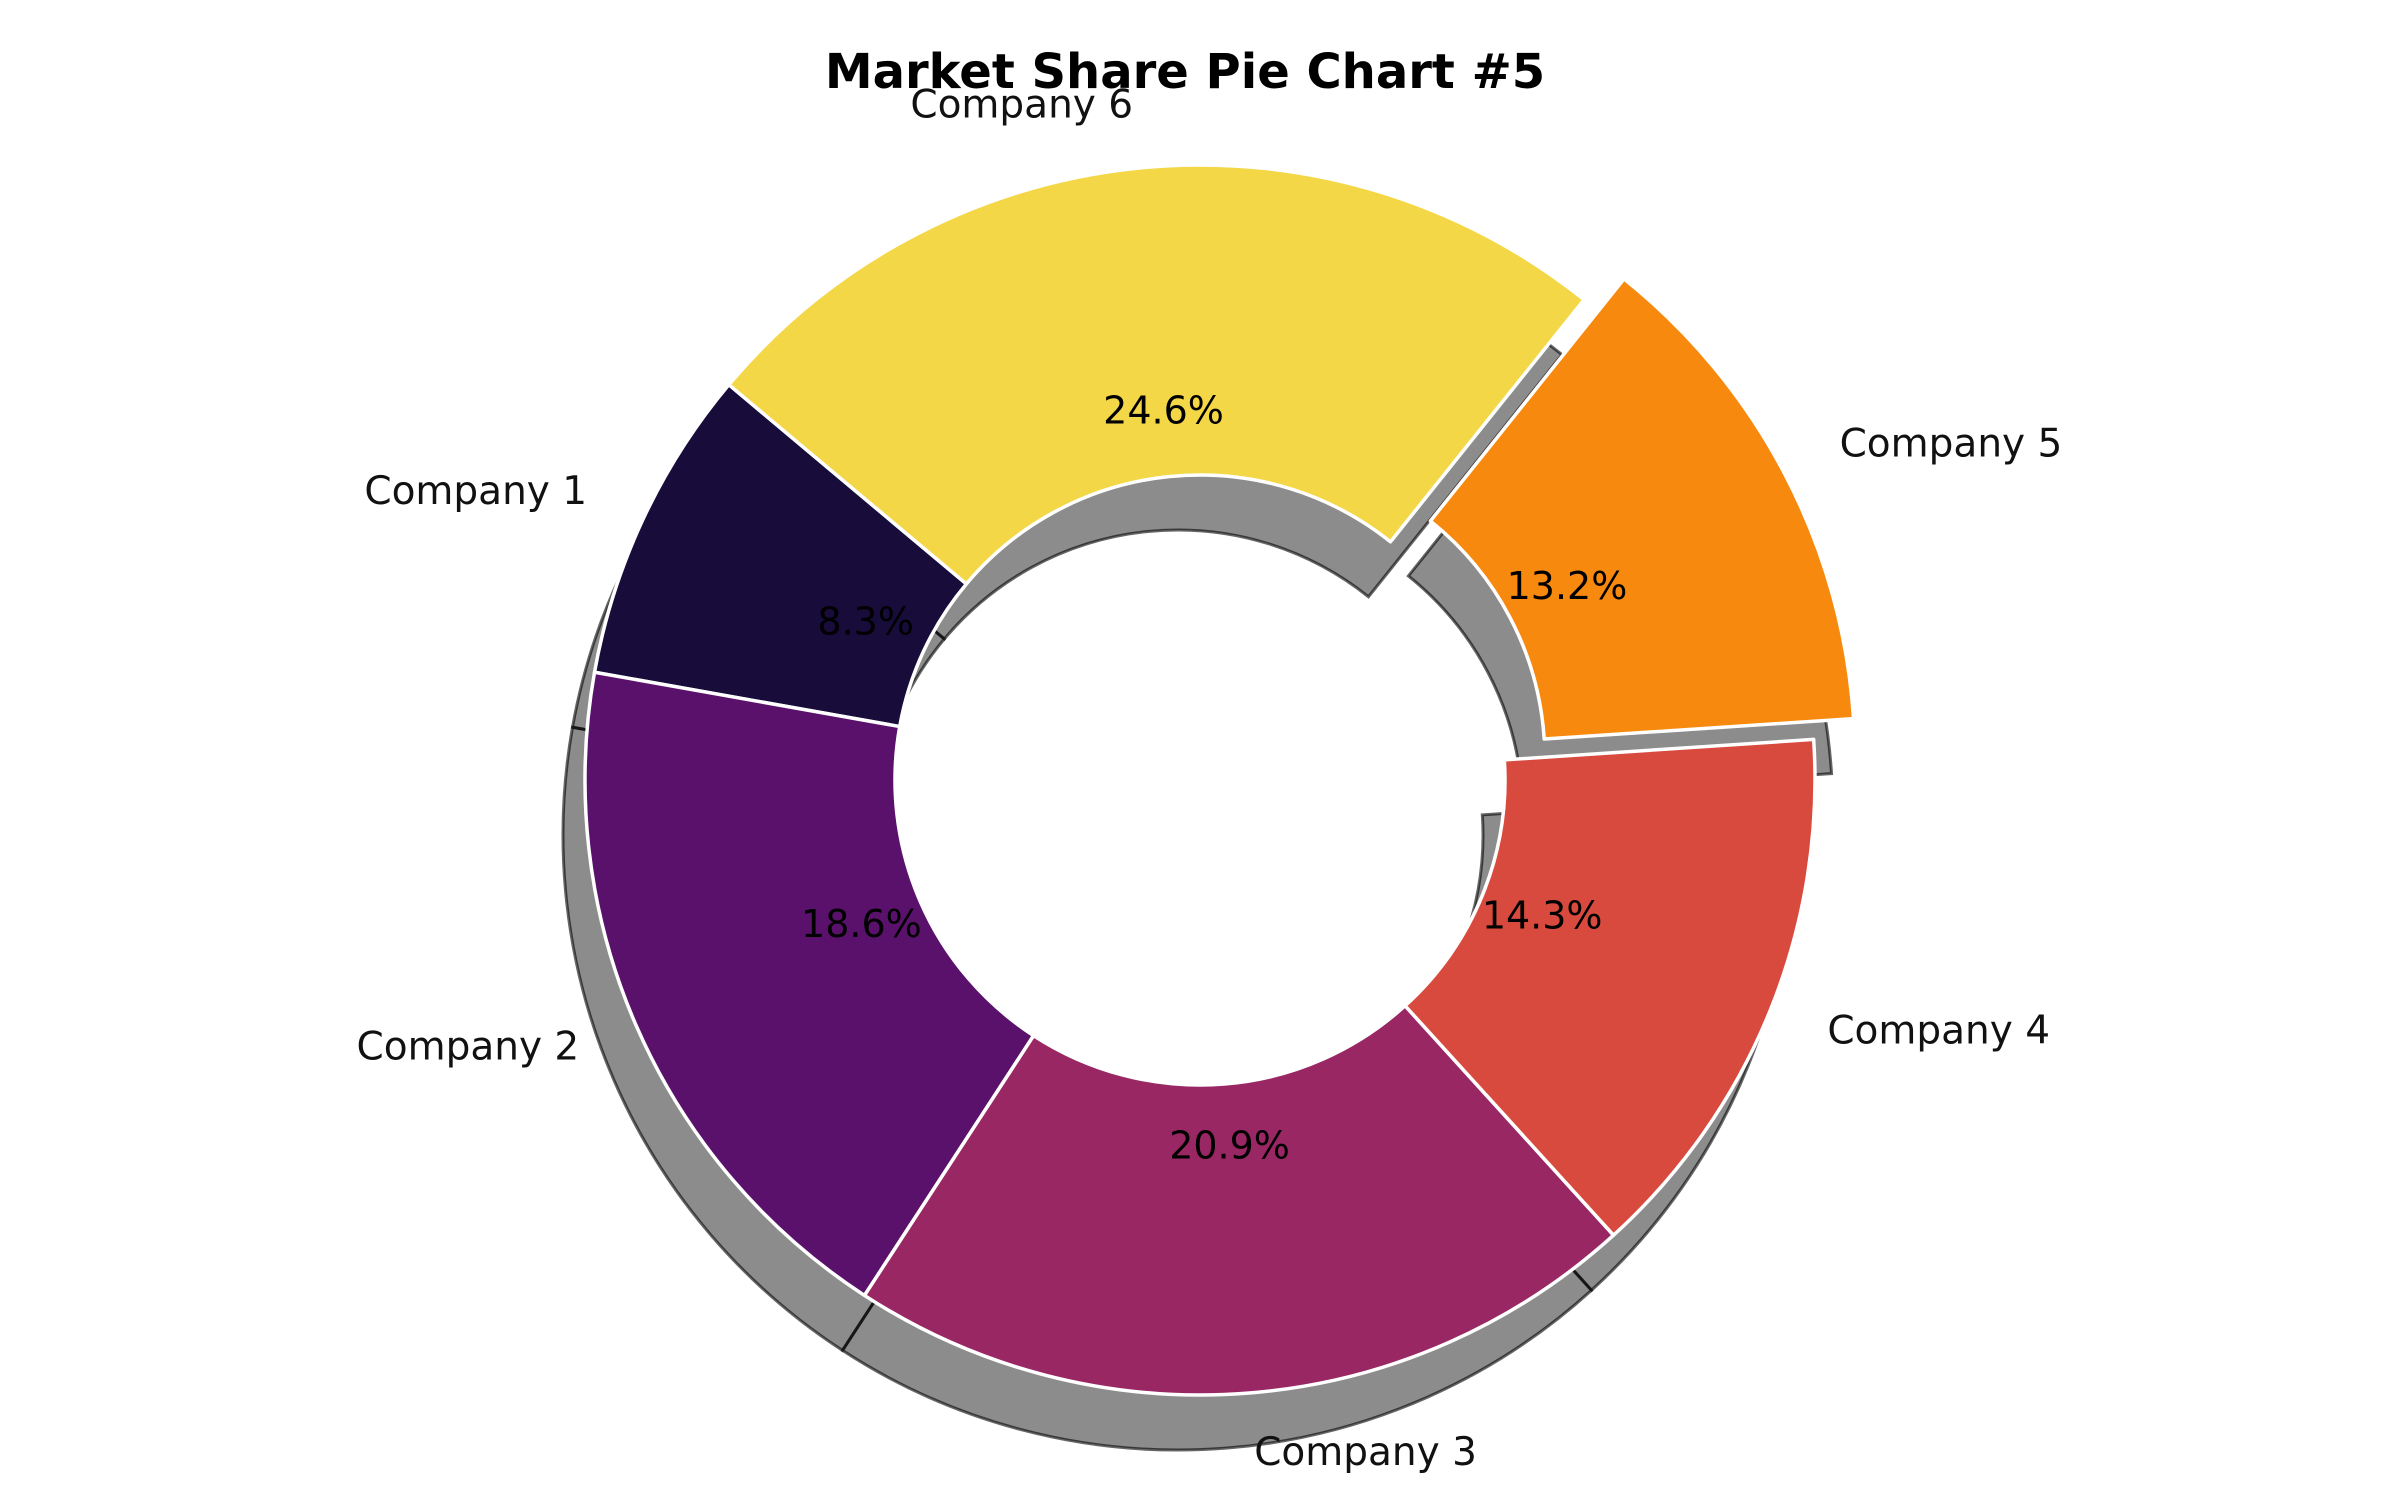 The height and width of the screenshot is (1500, 2400). Describe the element at coordinates (780, 555) in the screenshot. I see `company-1-wedge` at that location.